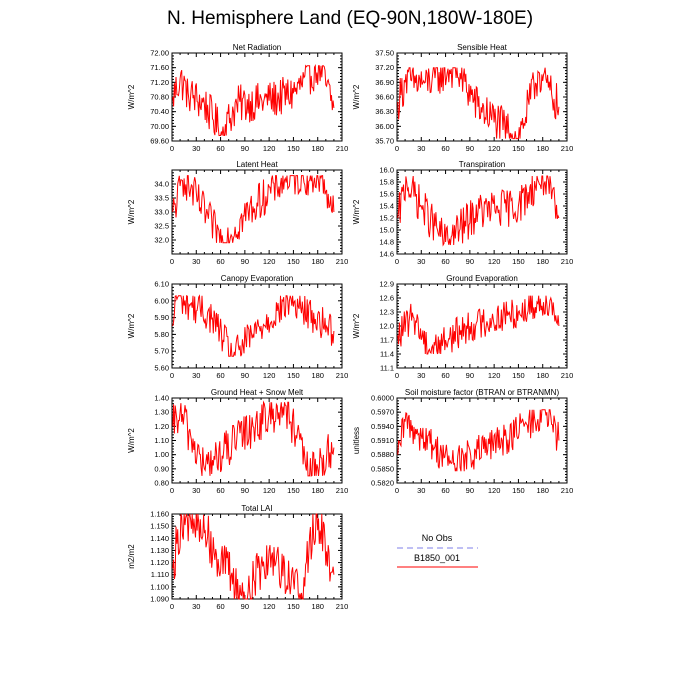 The image size is (700, 700). Describe the element at coordinates (386, 312) in the screenshot. I see `y-tick-label: 12.3` at that location.